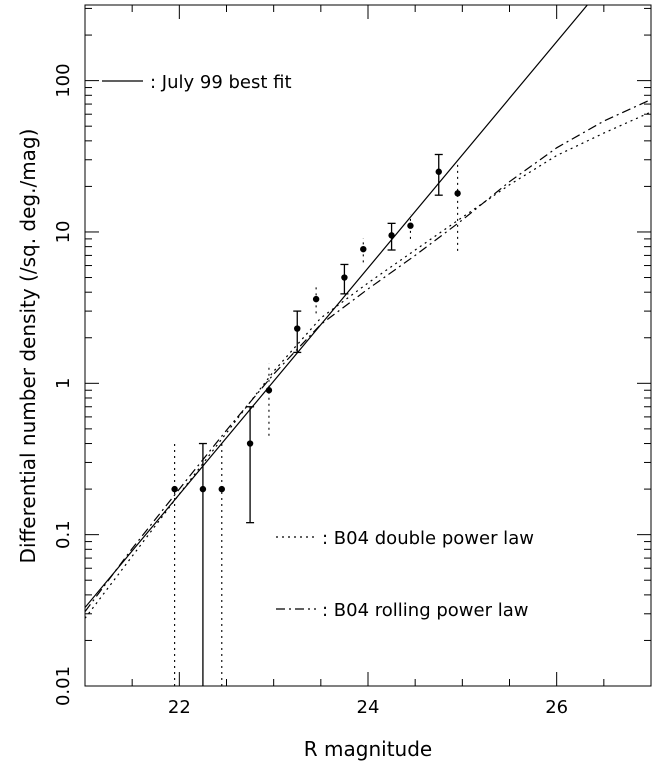  Describe the element at coordinates (368, 749) in the screenshot. I see `x-axis-label: R magnitude` at that location.